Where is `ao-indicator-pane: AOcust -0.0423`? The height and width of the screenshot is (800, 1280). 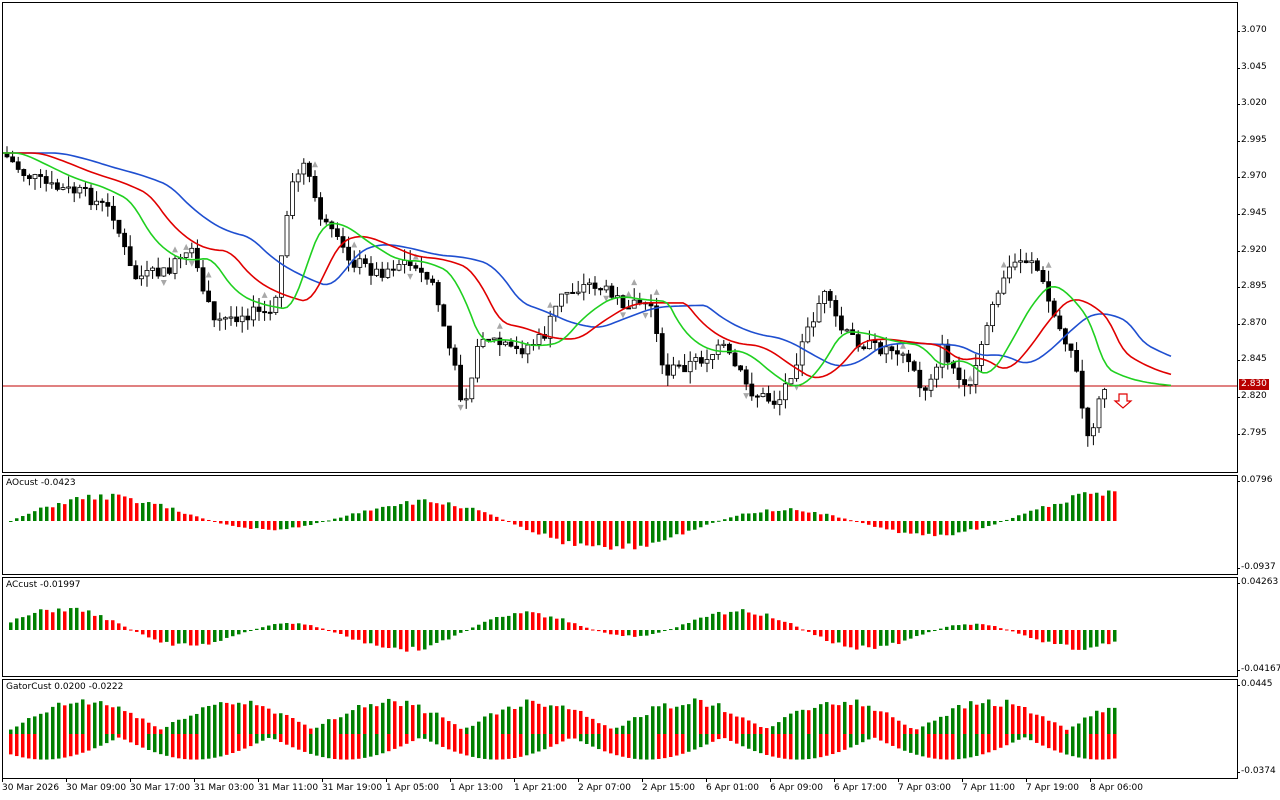
ao-indicator-pane: AOcust -0.0423 is located at coordinates (620, 525).